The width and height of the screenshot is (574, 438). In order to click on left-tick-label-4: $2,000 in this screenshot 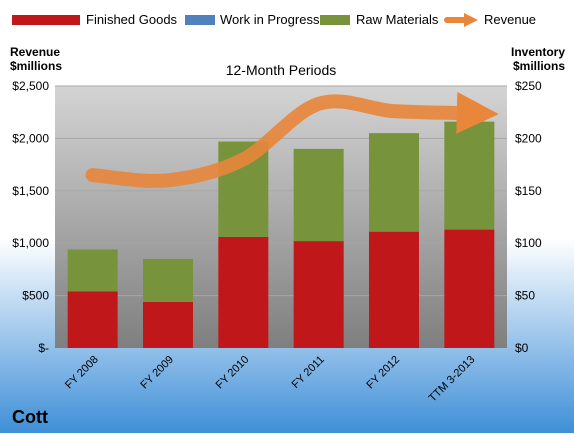, I will do `click(30, 138)`.